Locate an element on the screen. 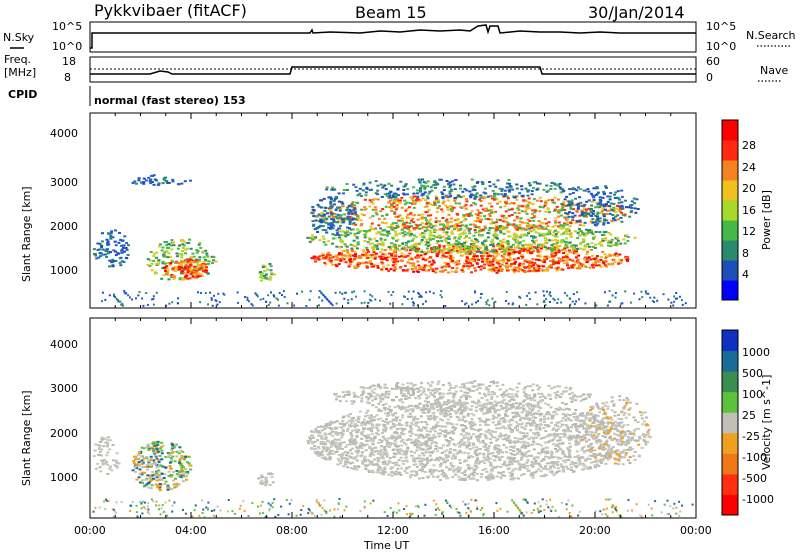  noise-left-tick-bottom: 10^0 is located at coordinates (67, 46).